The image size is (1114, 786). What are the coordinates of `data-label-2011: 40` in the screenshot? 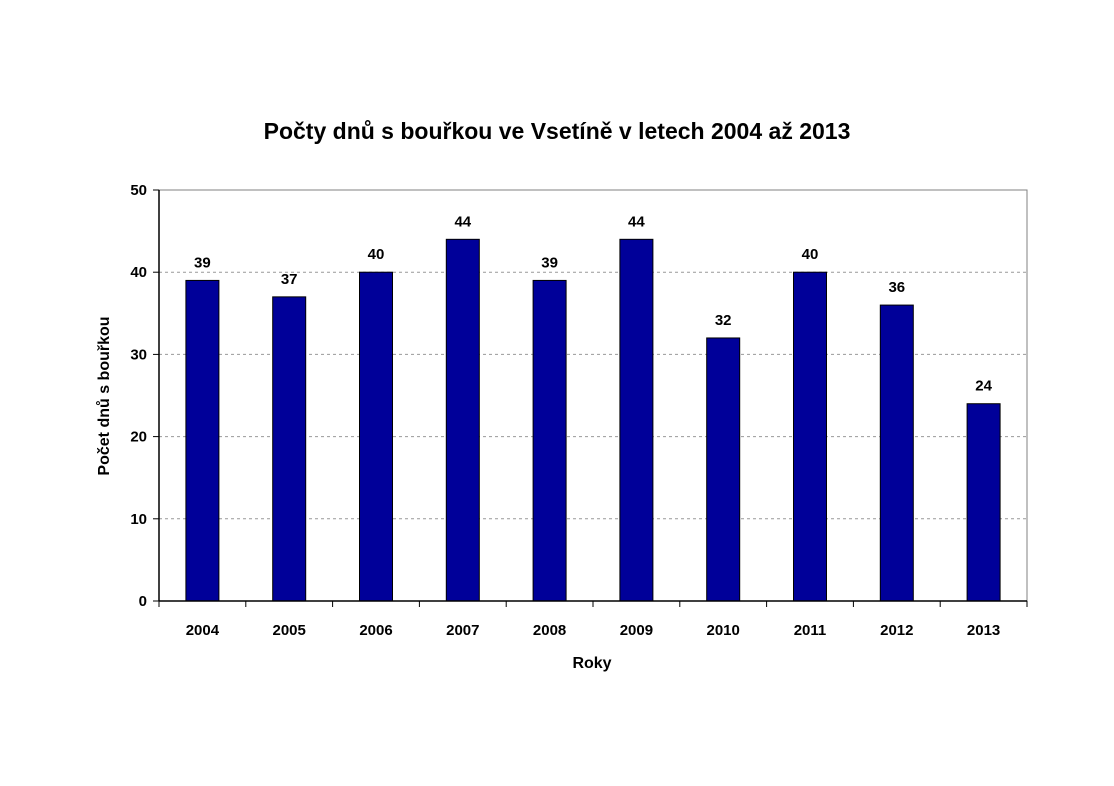 It's located at (810, 254).